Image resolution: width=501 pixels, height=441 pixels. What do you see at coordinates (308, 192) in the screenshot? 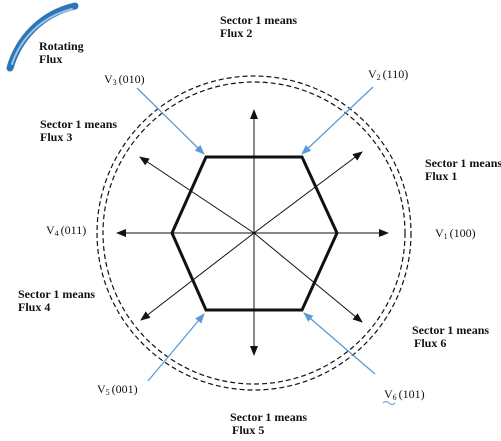
I see `diagonal-arrow-upper-right` at bounding box center [308, 192].